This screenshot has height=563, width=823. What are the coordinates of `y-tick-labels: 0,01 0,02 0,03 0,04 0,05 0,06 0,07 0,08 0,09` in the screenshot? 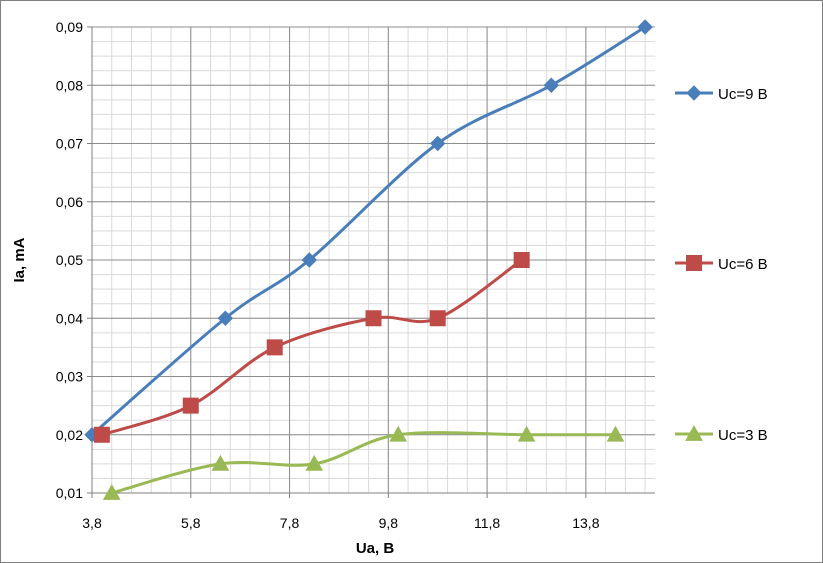 It's located at (69, 260).